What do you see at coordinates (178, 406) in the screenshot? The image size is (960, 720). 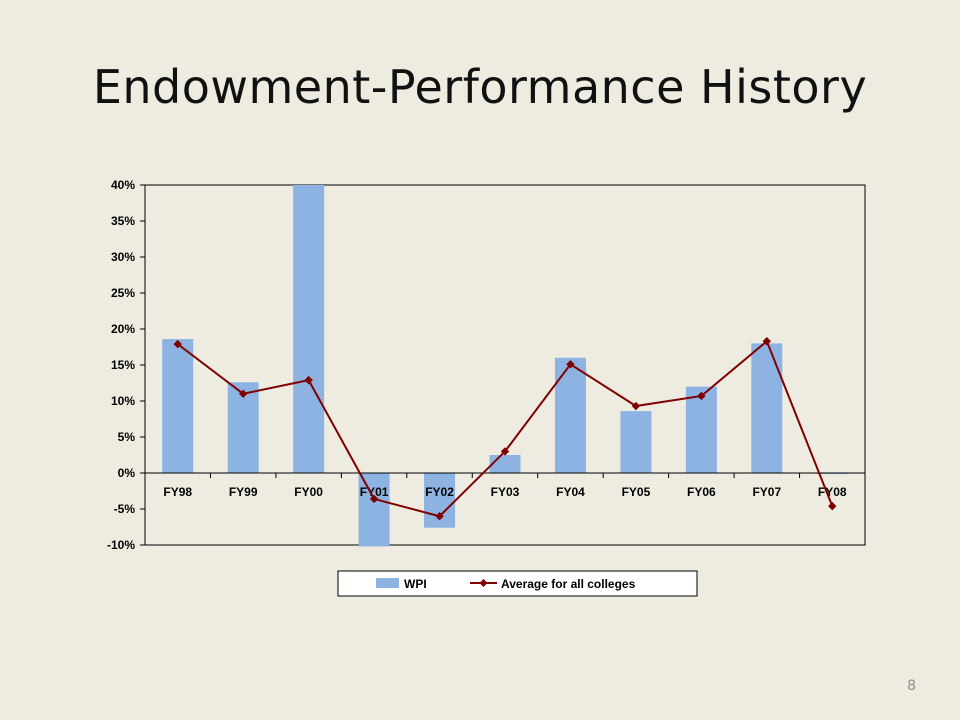 I see `bar-fy98` at bounding box center [178, 406].